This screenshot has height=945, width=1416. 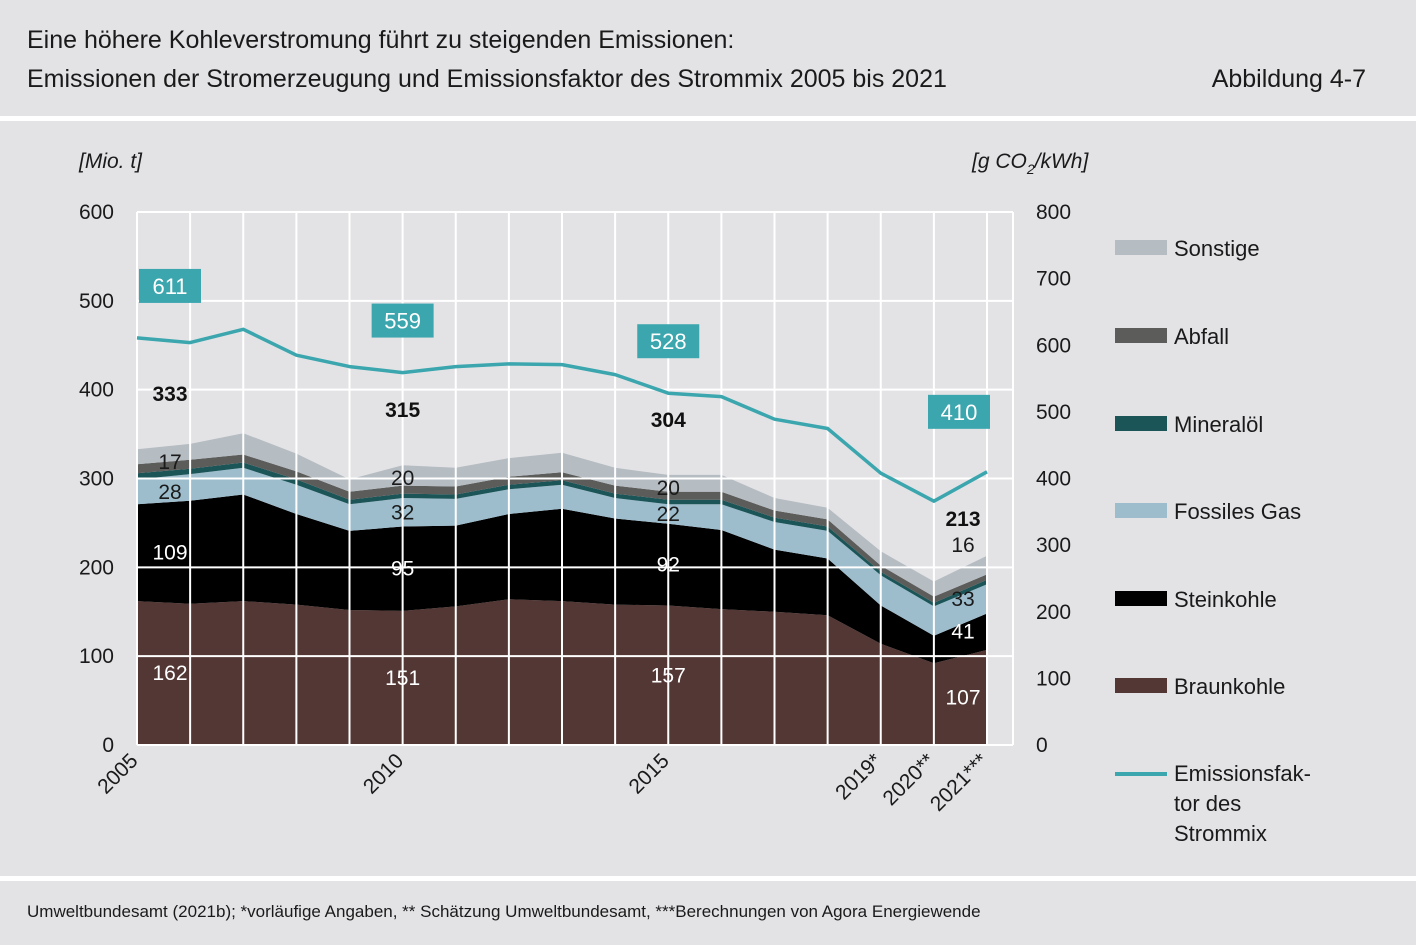 What do you see at coordinates (959, 782) in the screenshot?
I see `x-tick-label: 2021***` at bounding box center [959, 782].